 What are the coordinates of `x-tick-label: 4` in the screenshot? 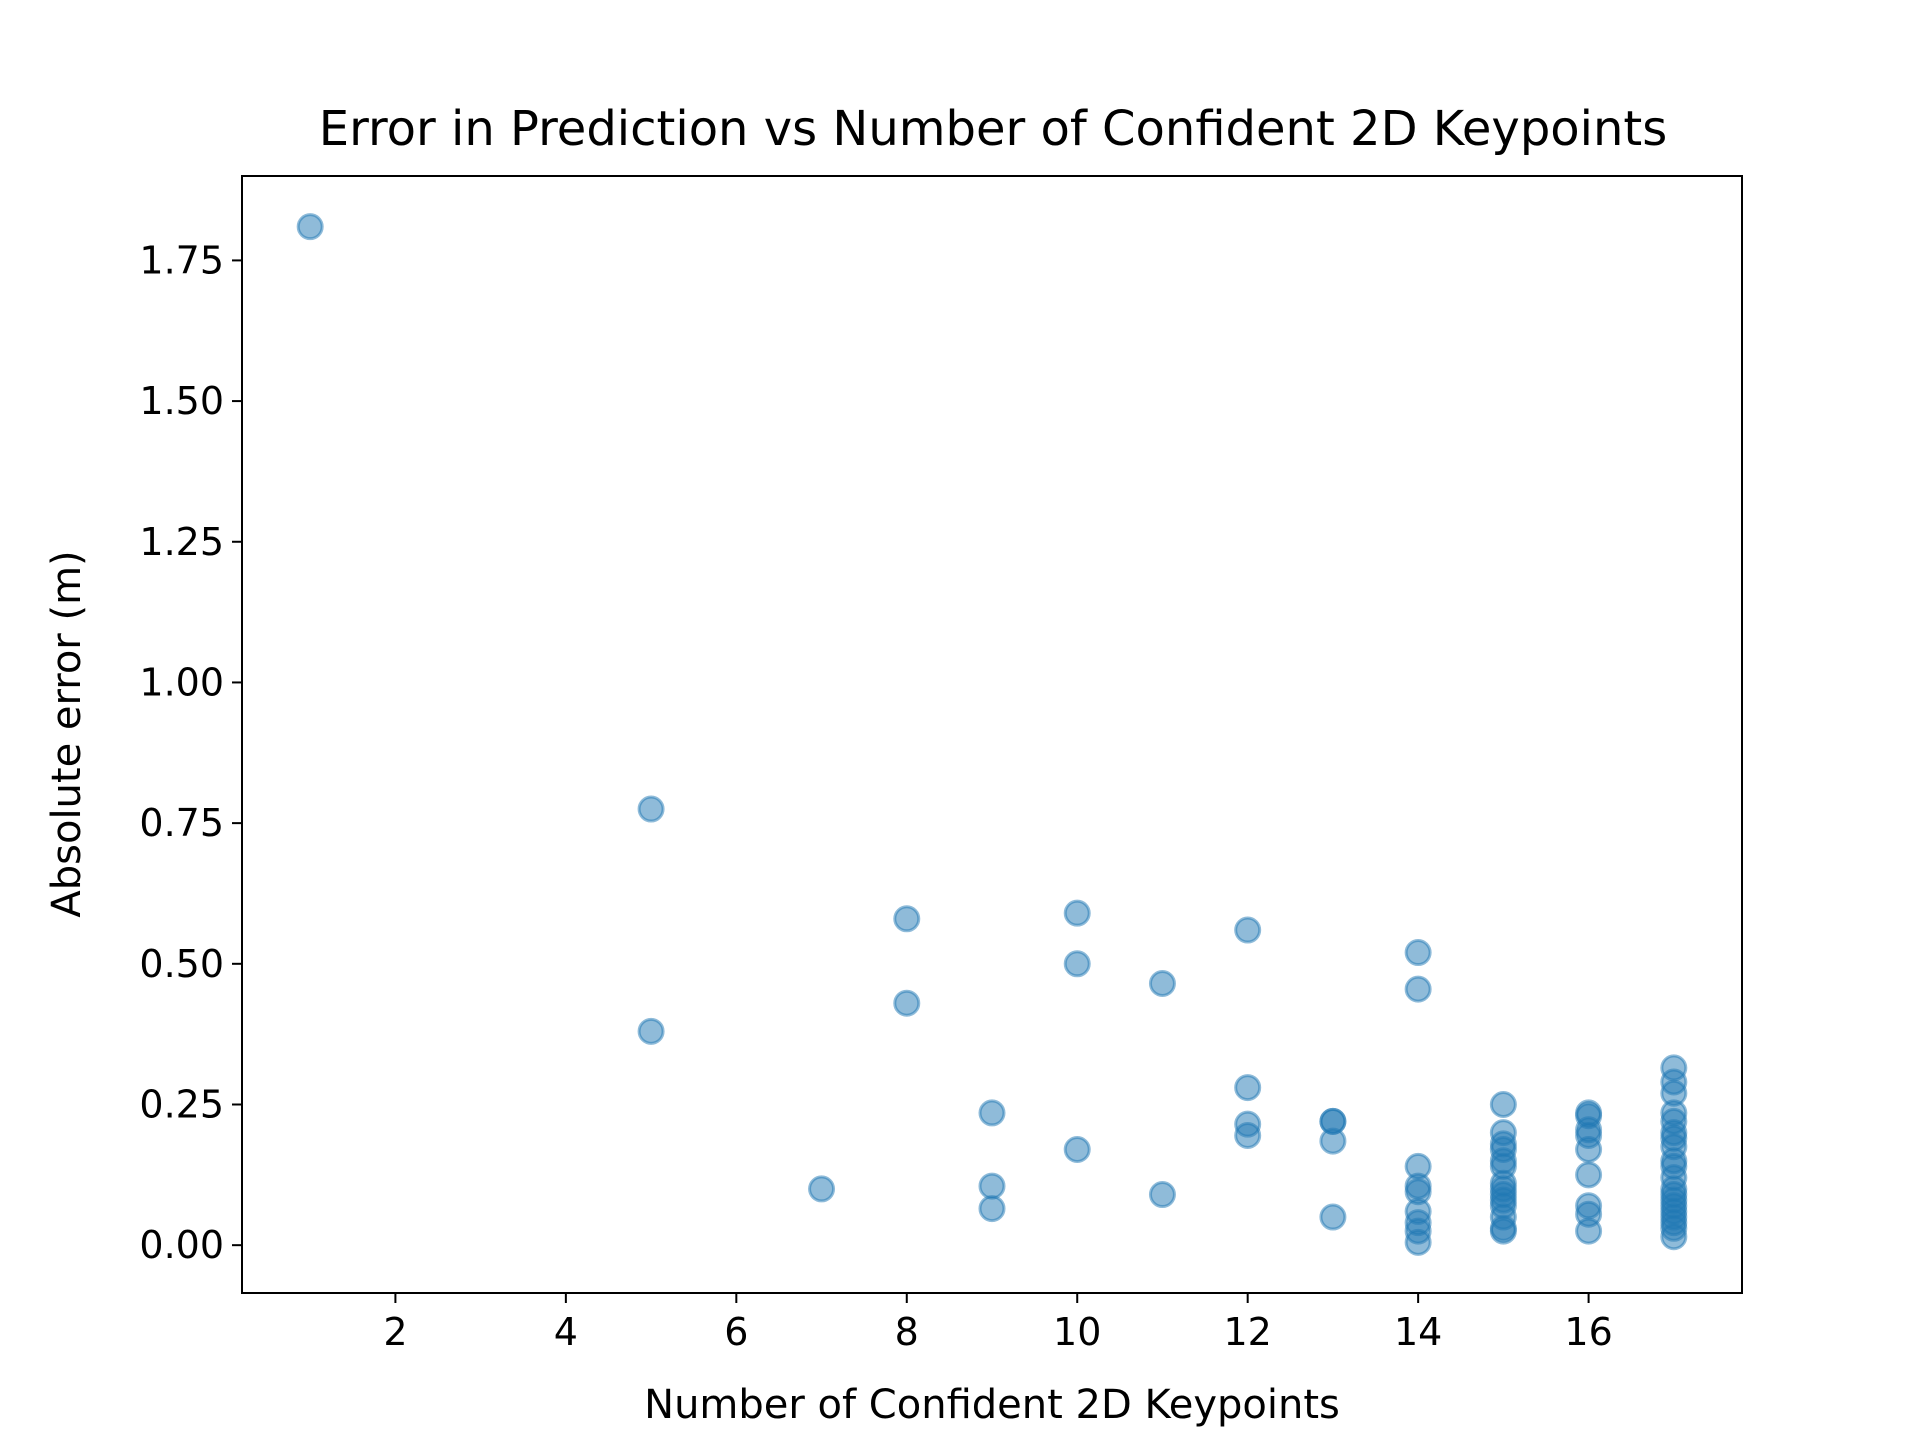 It's located at (566, 1332).